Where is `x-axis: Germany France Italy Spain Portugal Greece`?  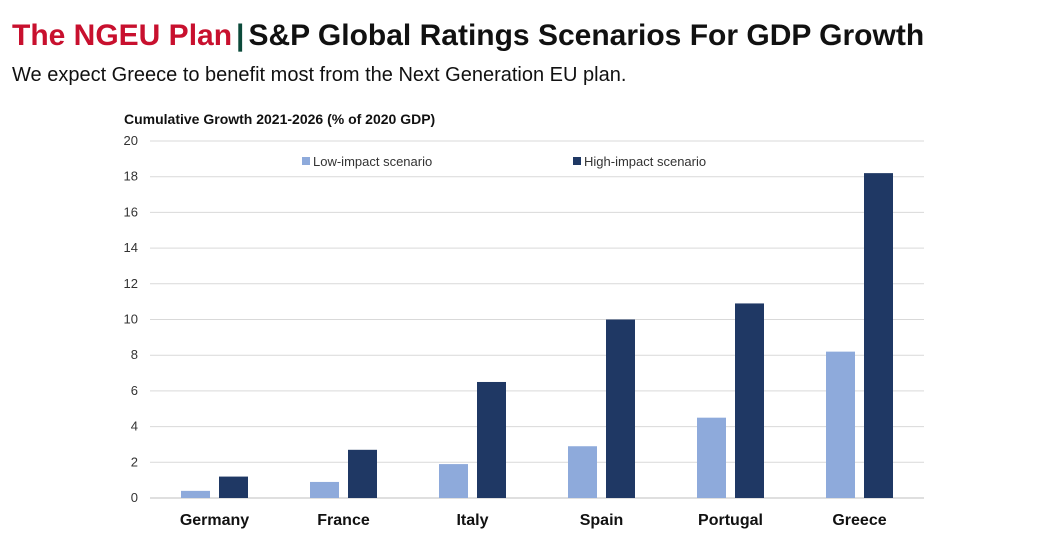 x-axis: Germany France Italy Spain Portugal Greece is located at coordinates (533, 520).